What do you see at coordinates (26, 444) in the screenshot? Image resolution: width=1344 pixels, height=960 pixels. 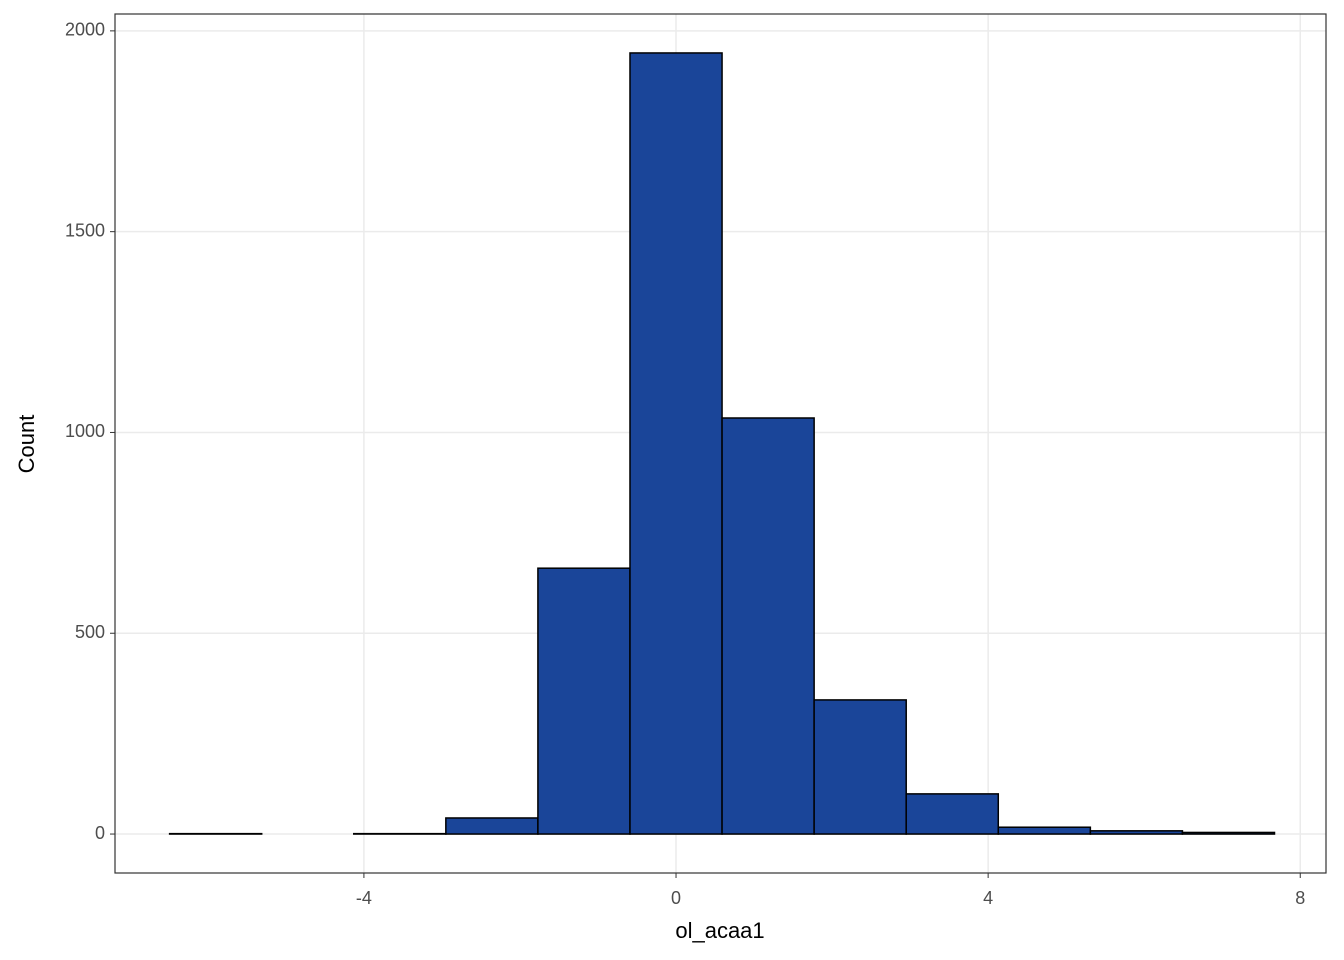 I see `y-axis-title: Count` at bounding box center [26, 444].